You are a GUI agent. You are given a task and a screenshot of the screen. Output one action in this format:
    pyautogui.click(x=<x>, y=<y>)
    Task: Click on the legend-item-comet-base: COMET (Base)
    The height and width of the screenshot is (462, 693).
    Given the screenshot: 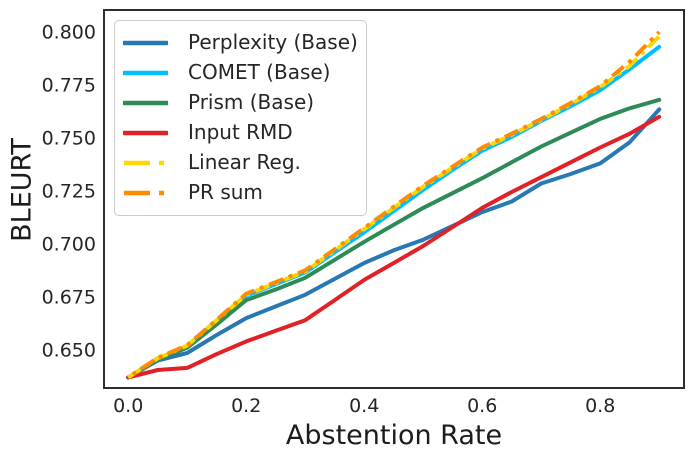 What is the action you would take?
    pyautogui.click(x=239, y=73)
    